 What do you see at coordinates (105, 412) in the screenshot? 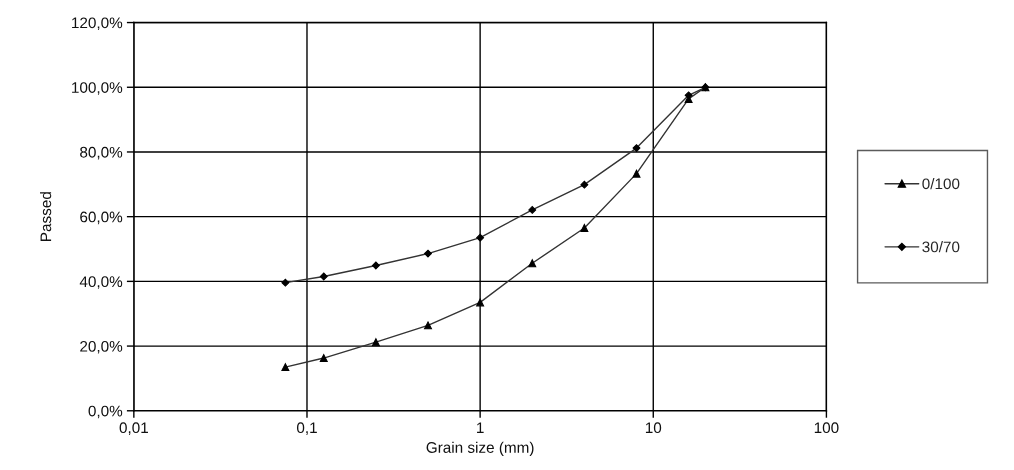
I see `y-tick-label: 0,0%` at bounding box center [105, 412].